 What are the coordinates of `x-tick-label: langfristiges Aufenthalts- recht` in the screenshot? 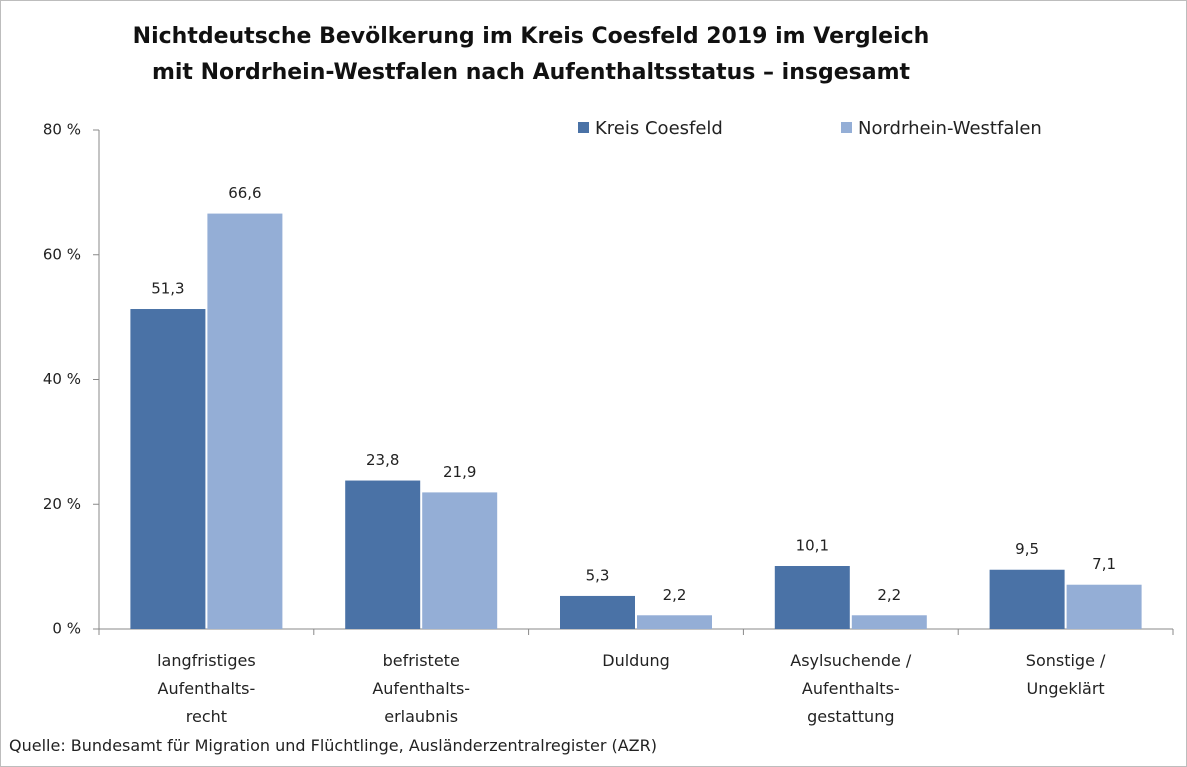 It's located at (206, 688).